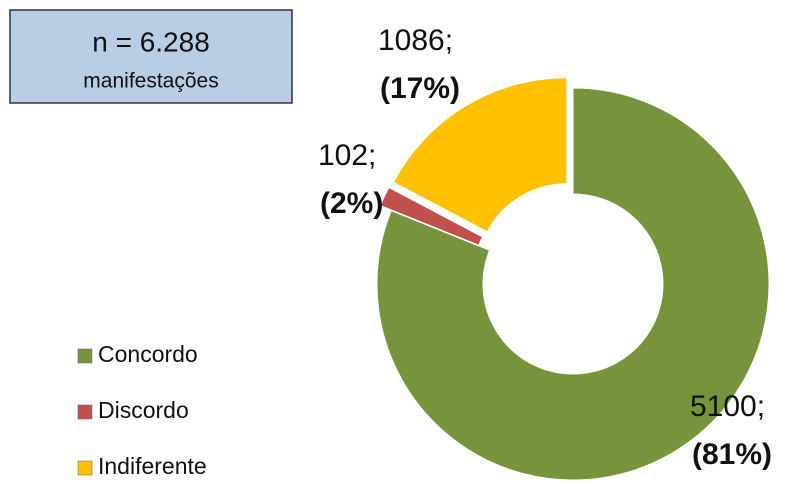 The height and width of the screenshot is (484, 790). What do you see at coordinates (727, 406) in the screenshot?
I see `value-label: 5100;` at bounding box center [727, 406].